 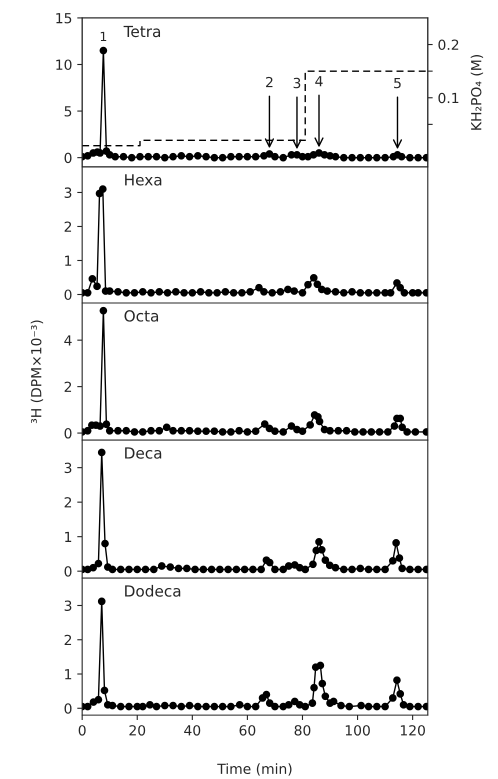 What do you see at coordinates (37, 372) in the screenshot?
I see `y-axis-title: ³H (DPM×10⁻³)` at bounding box center [37, 372].